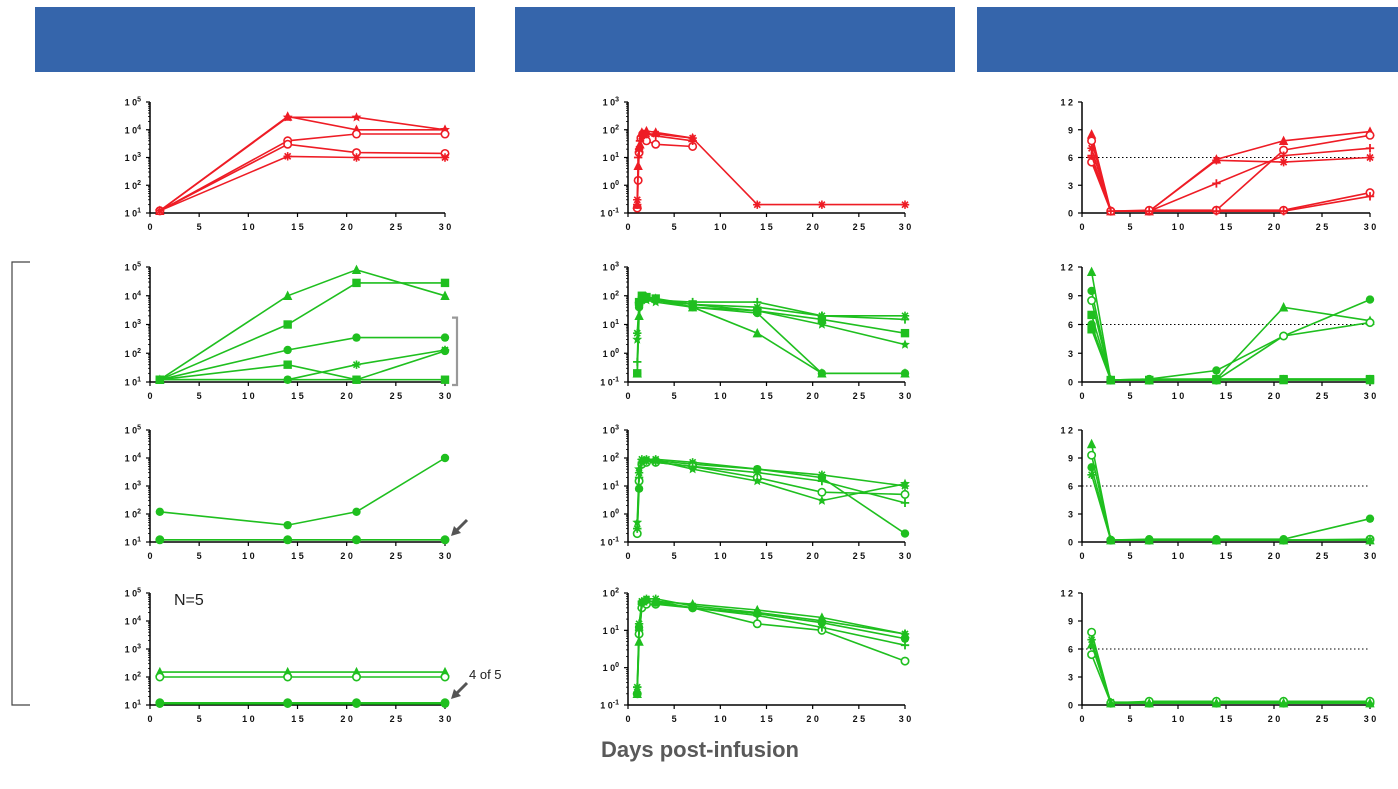 This screenshot has height=789, width=1398. I want to click on panel-r2-c1: 1 01 1 02 1 03 1 04 1 05 0 5 1 0 1 5 2 0 2 5 3 0, so click(292, 331).